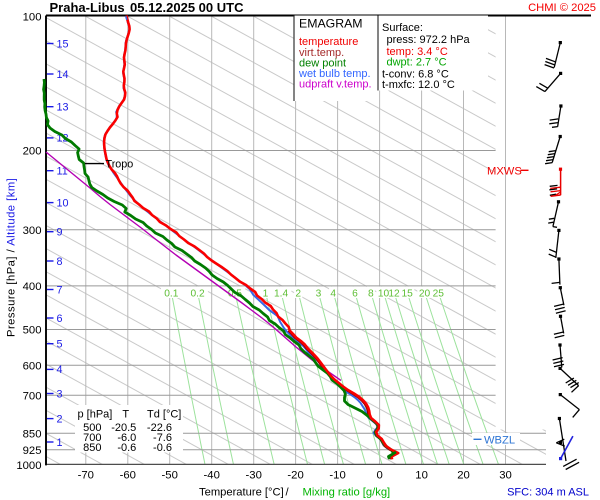  What do you see at coordinates (123, 428) in the screenshot?
I see `svg-text: -20.5` at bounding box center [123, 428].